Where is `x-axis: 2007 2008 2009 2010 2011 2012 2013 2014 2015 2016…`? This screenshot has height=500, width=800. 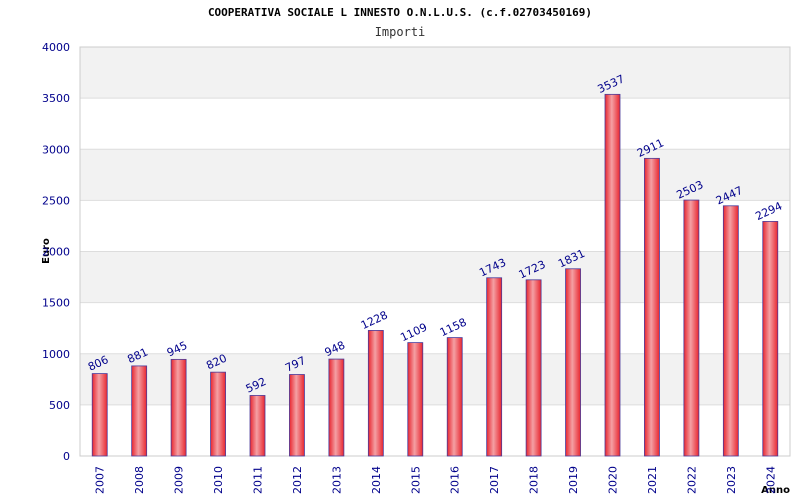 x-axis: 2007 2008 2009 2010 2011 2012 2013 2014 2015 2016… is located at coordinates (436, 480).